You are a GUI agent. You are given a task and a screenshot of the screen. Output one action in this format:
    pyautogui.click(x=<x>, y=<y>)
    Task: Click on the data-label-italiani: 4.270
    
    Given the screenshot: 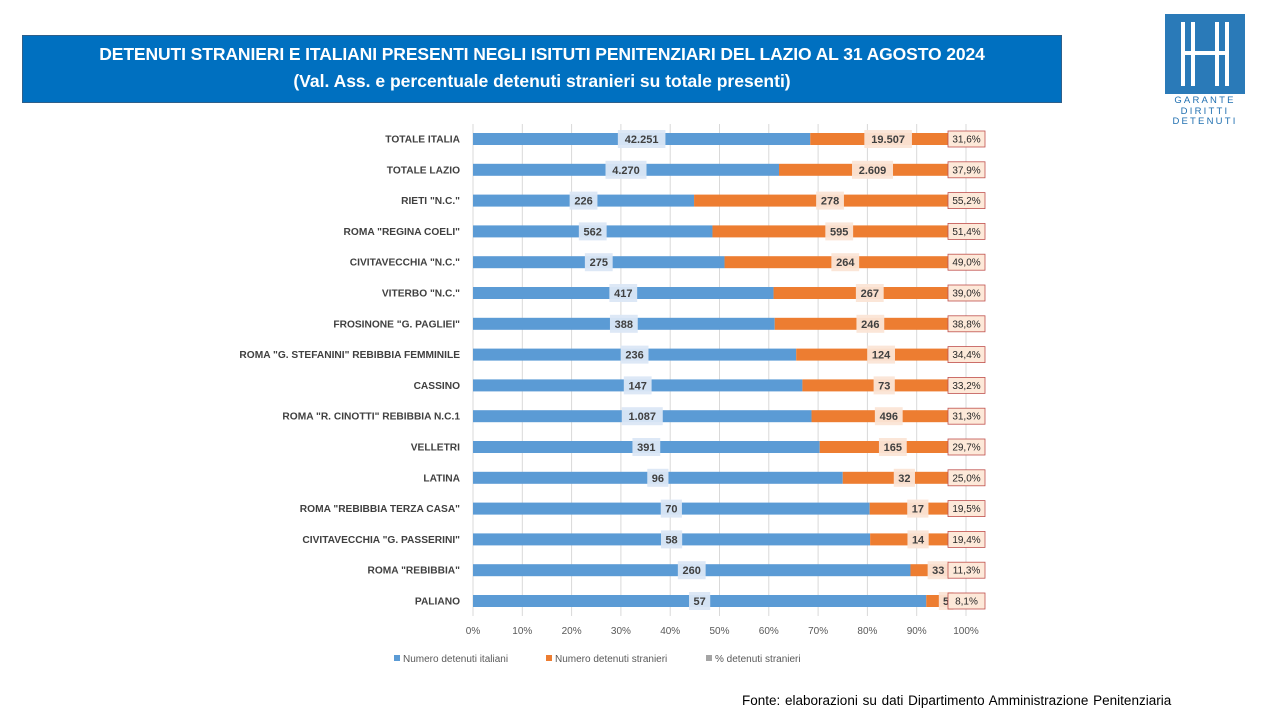 What is the action you would take?
    pyautogui.click(x=626, y=171)
    